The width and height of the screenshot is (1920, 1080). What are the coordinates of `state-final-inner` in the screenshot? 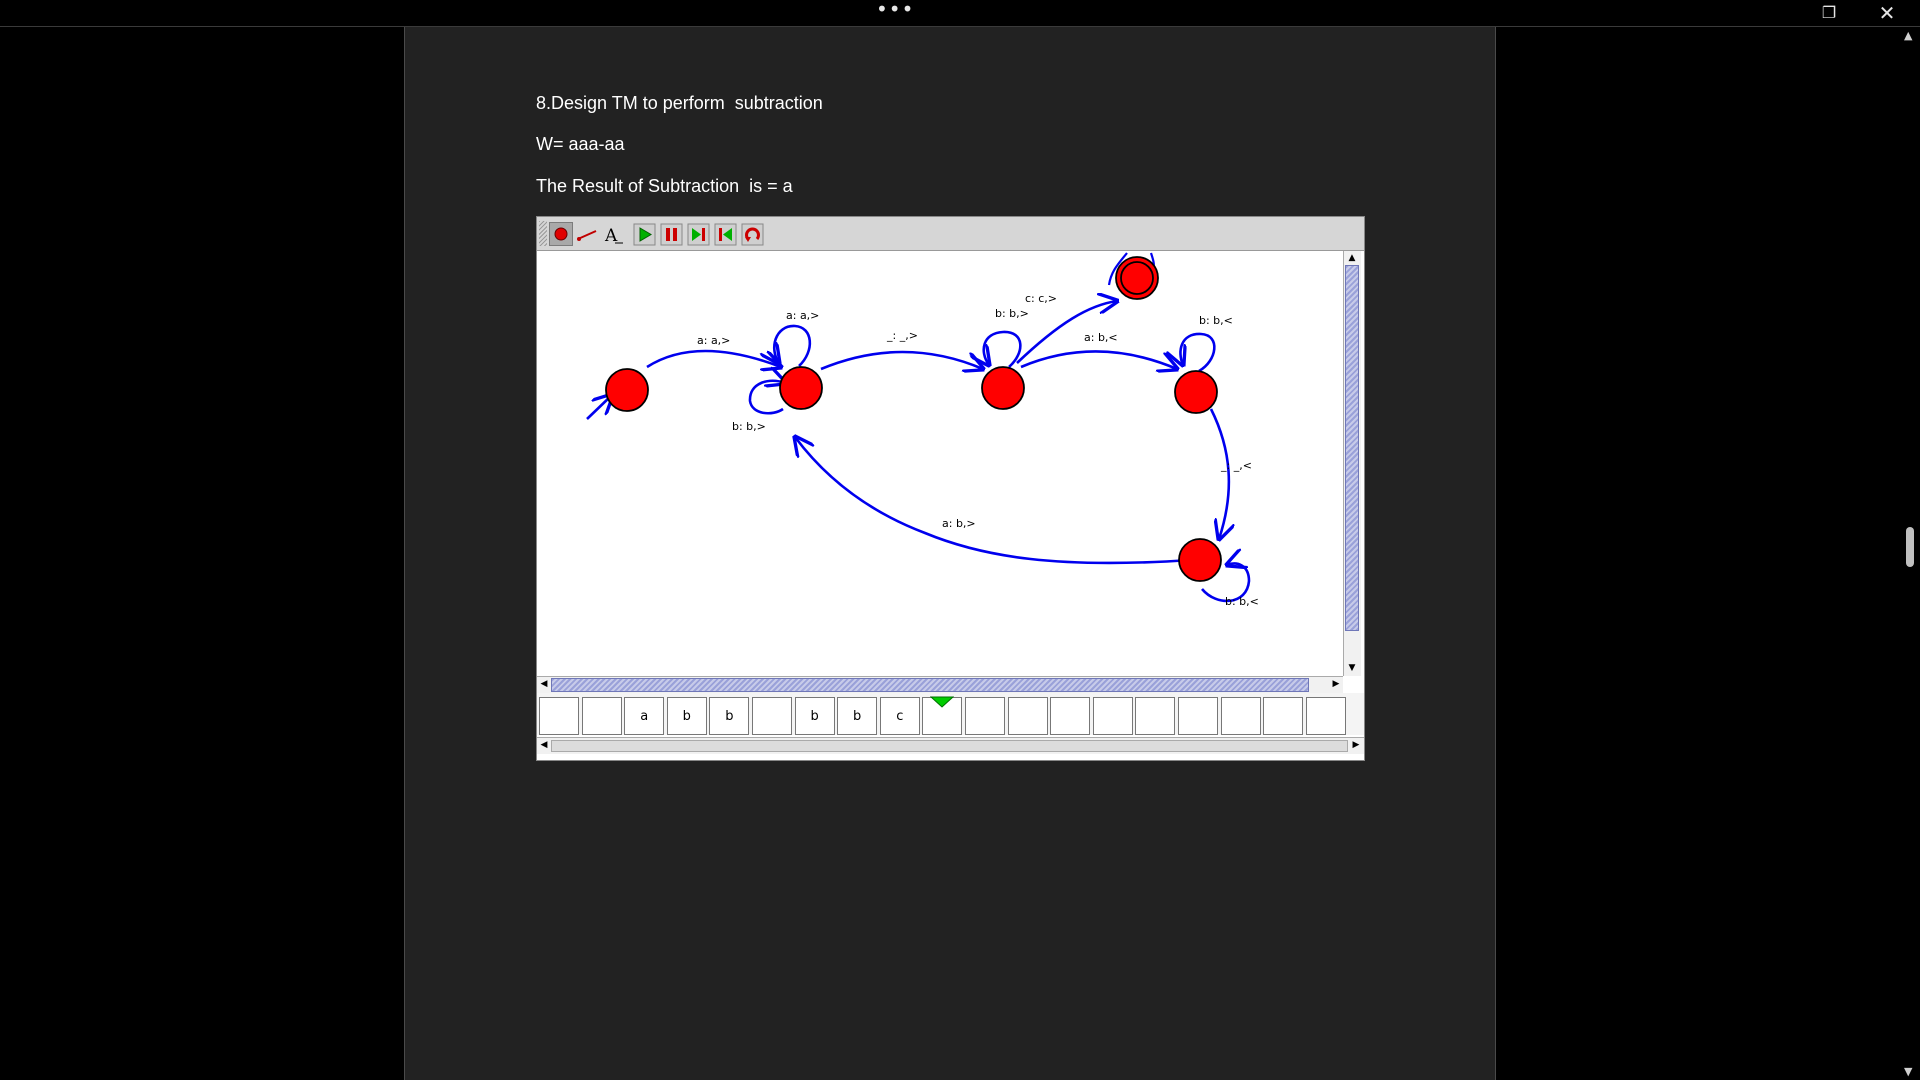 It's located at (1137, 278).